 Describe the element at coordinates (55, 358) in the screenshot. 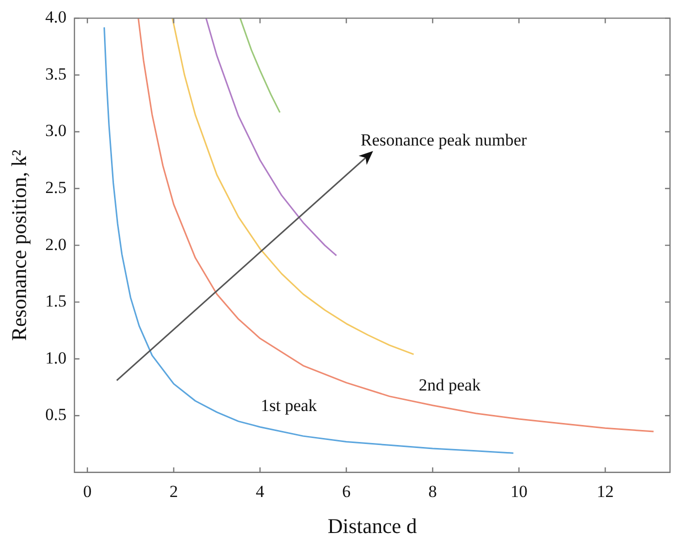

I see `y-tick-label: 1.0` at that location.